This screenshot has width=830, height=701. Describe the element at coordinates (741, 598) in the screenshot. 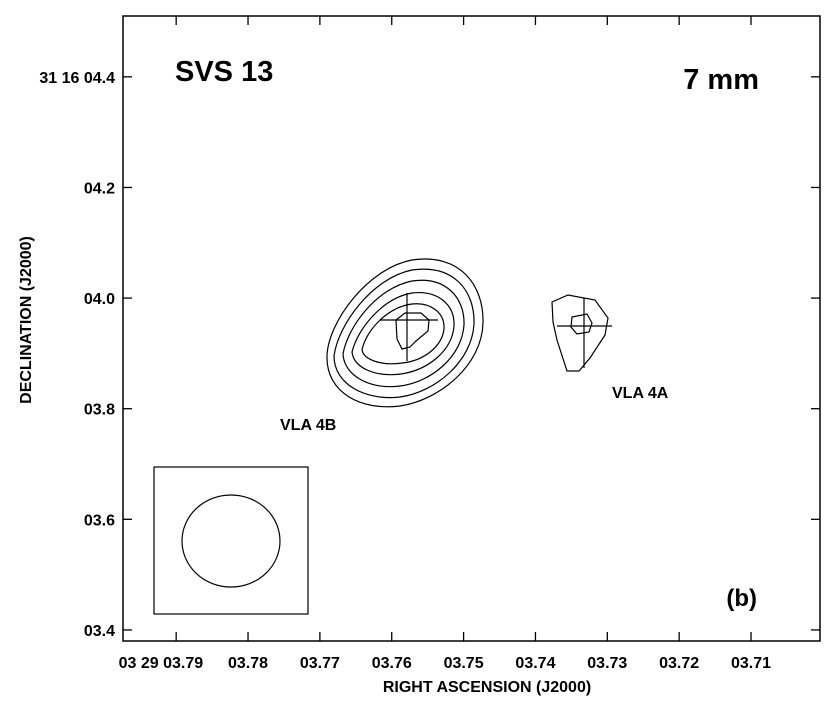

I see `panel-label: (b)` at that location.